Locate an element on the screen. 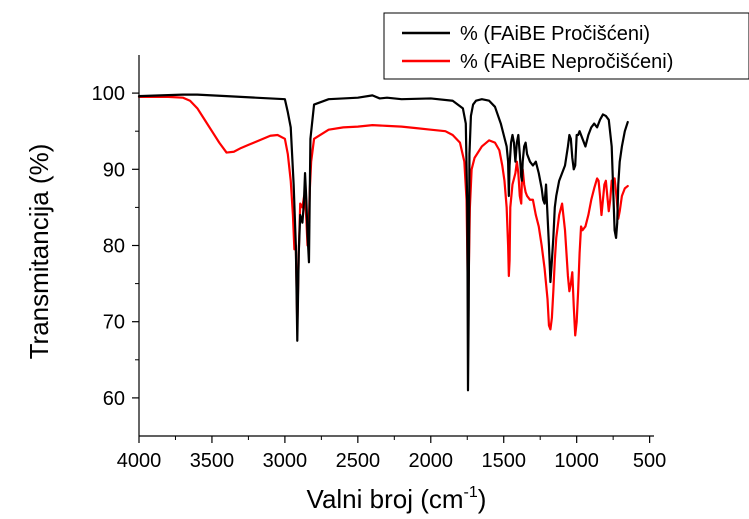  y-axis-title: Transmitancija (%) is located at coordinates (39, 252).